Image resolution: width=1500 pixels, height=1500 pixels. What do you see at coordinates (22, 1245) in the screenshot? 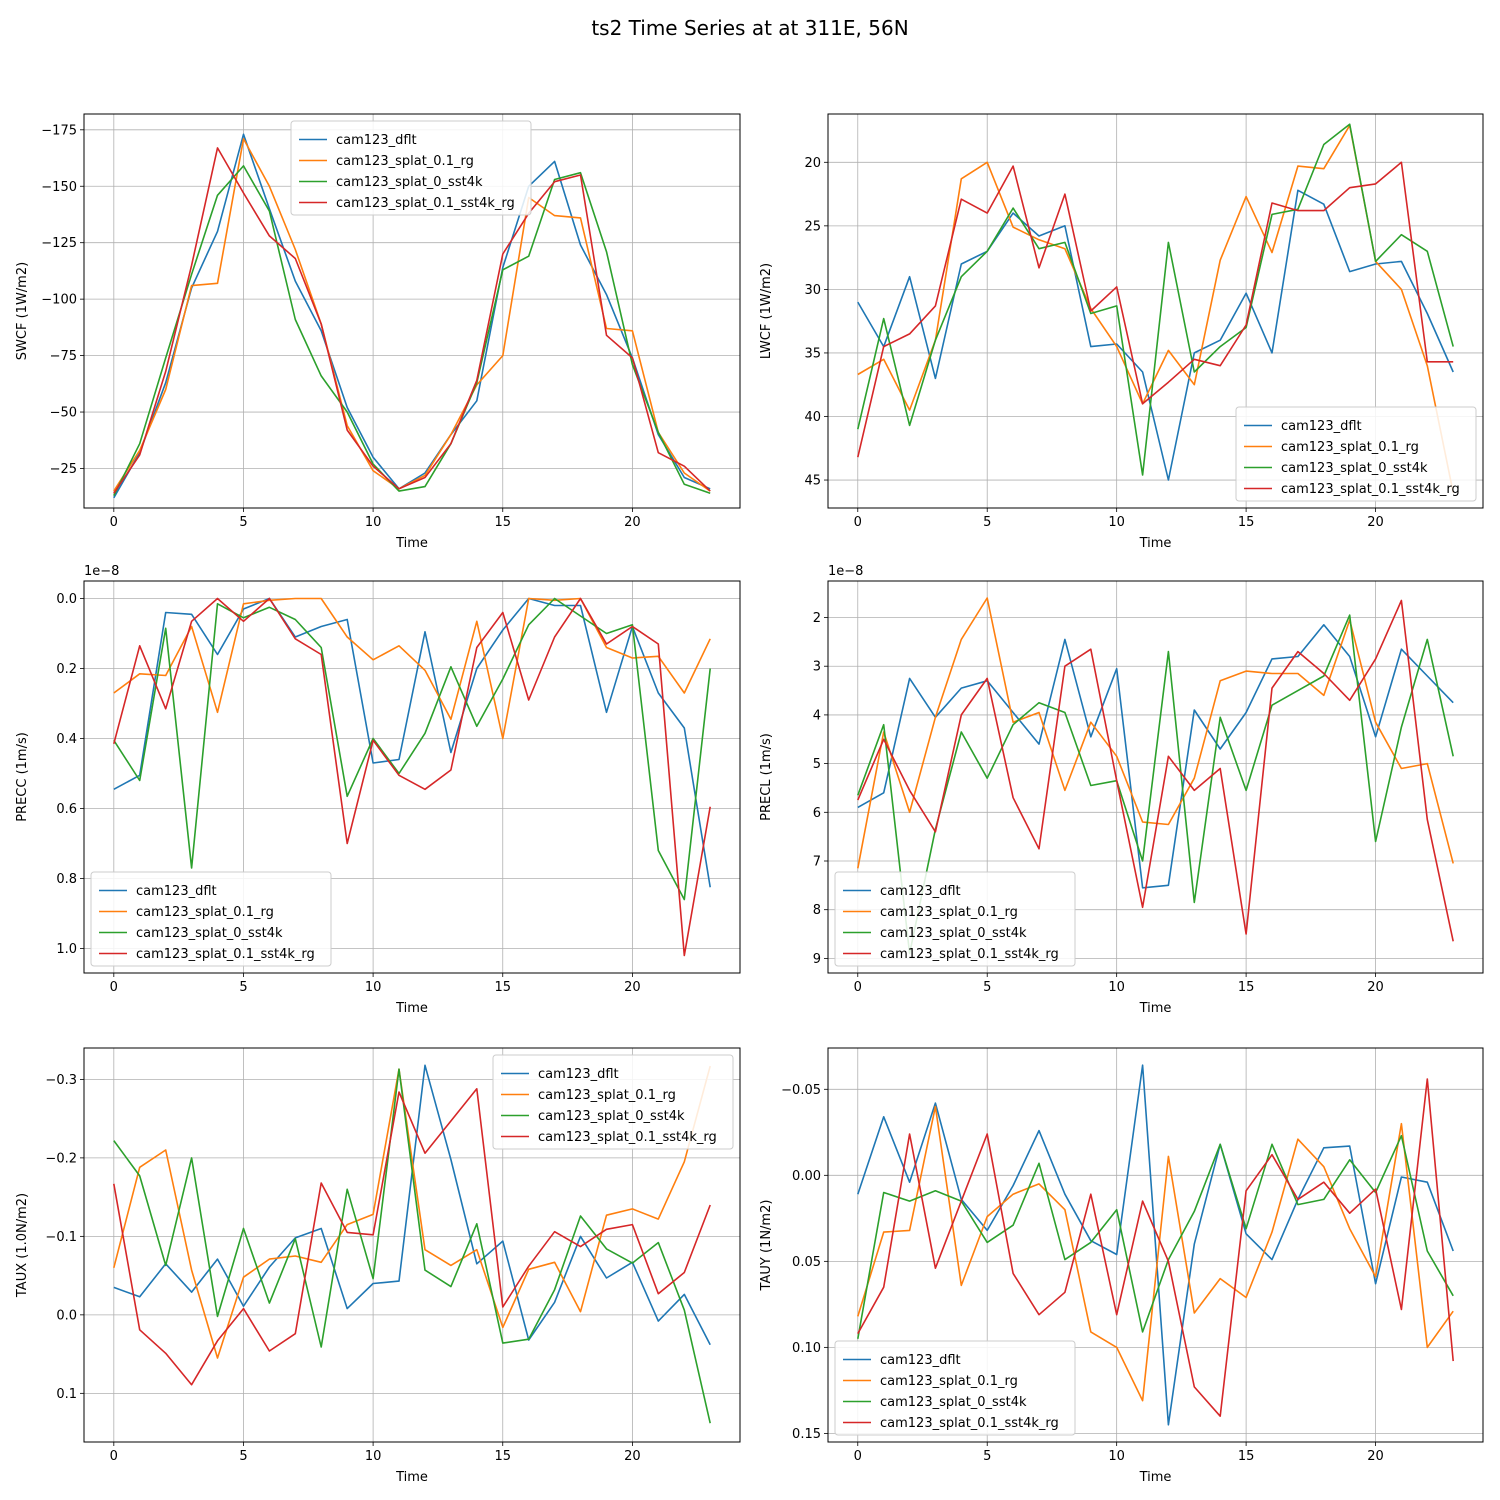
I see `y-axis-label: TAUX (1.0N/m2)` at bounding box center [22, 1245].